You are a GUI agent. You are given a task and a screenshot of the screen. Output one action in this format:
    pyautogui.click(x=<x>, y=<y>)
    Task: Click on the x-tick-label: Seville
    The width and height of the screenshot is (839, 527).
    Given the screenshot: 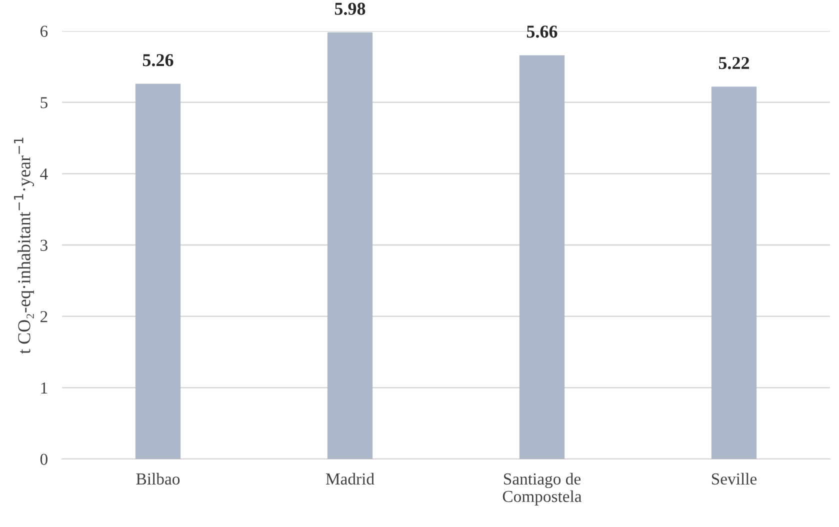 What is the action you would take?
    pyautogui.click(x=734, y=478)
    